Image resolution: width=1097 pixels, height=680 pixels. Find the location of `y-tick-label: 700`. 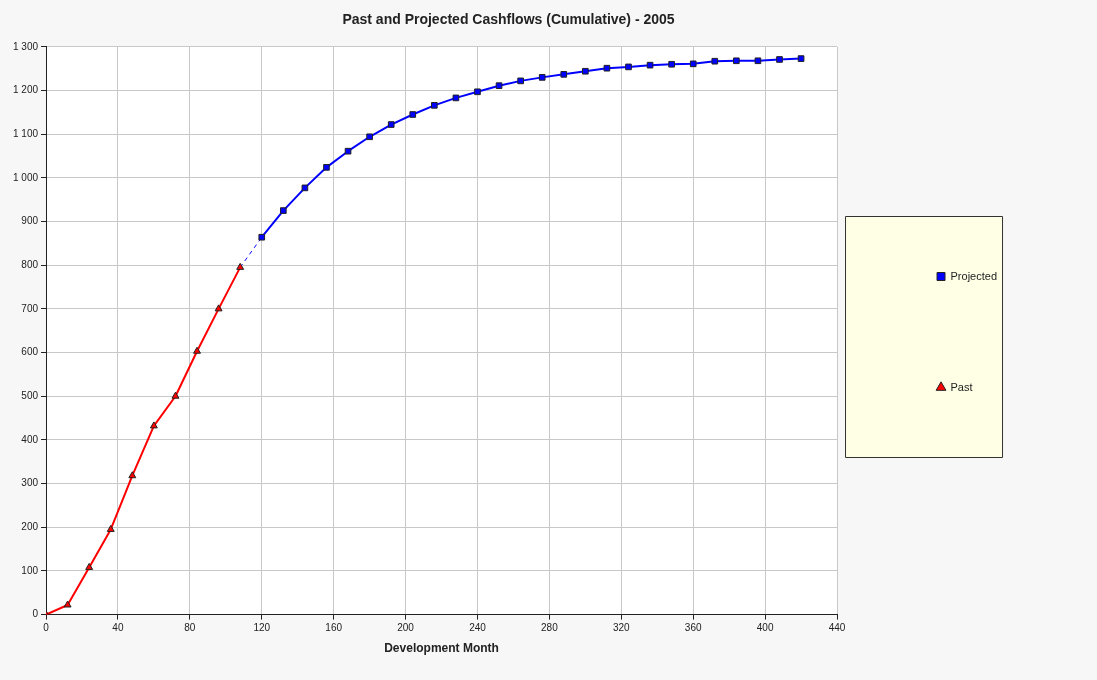

y-tick-label: 700 is located at coordinates (30, 308).